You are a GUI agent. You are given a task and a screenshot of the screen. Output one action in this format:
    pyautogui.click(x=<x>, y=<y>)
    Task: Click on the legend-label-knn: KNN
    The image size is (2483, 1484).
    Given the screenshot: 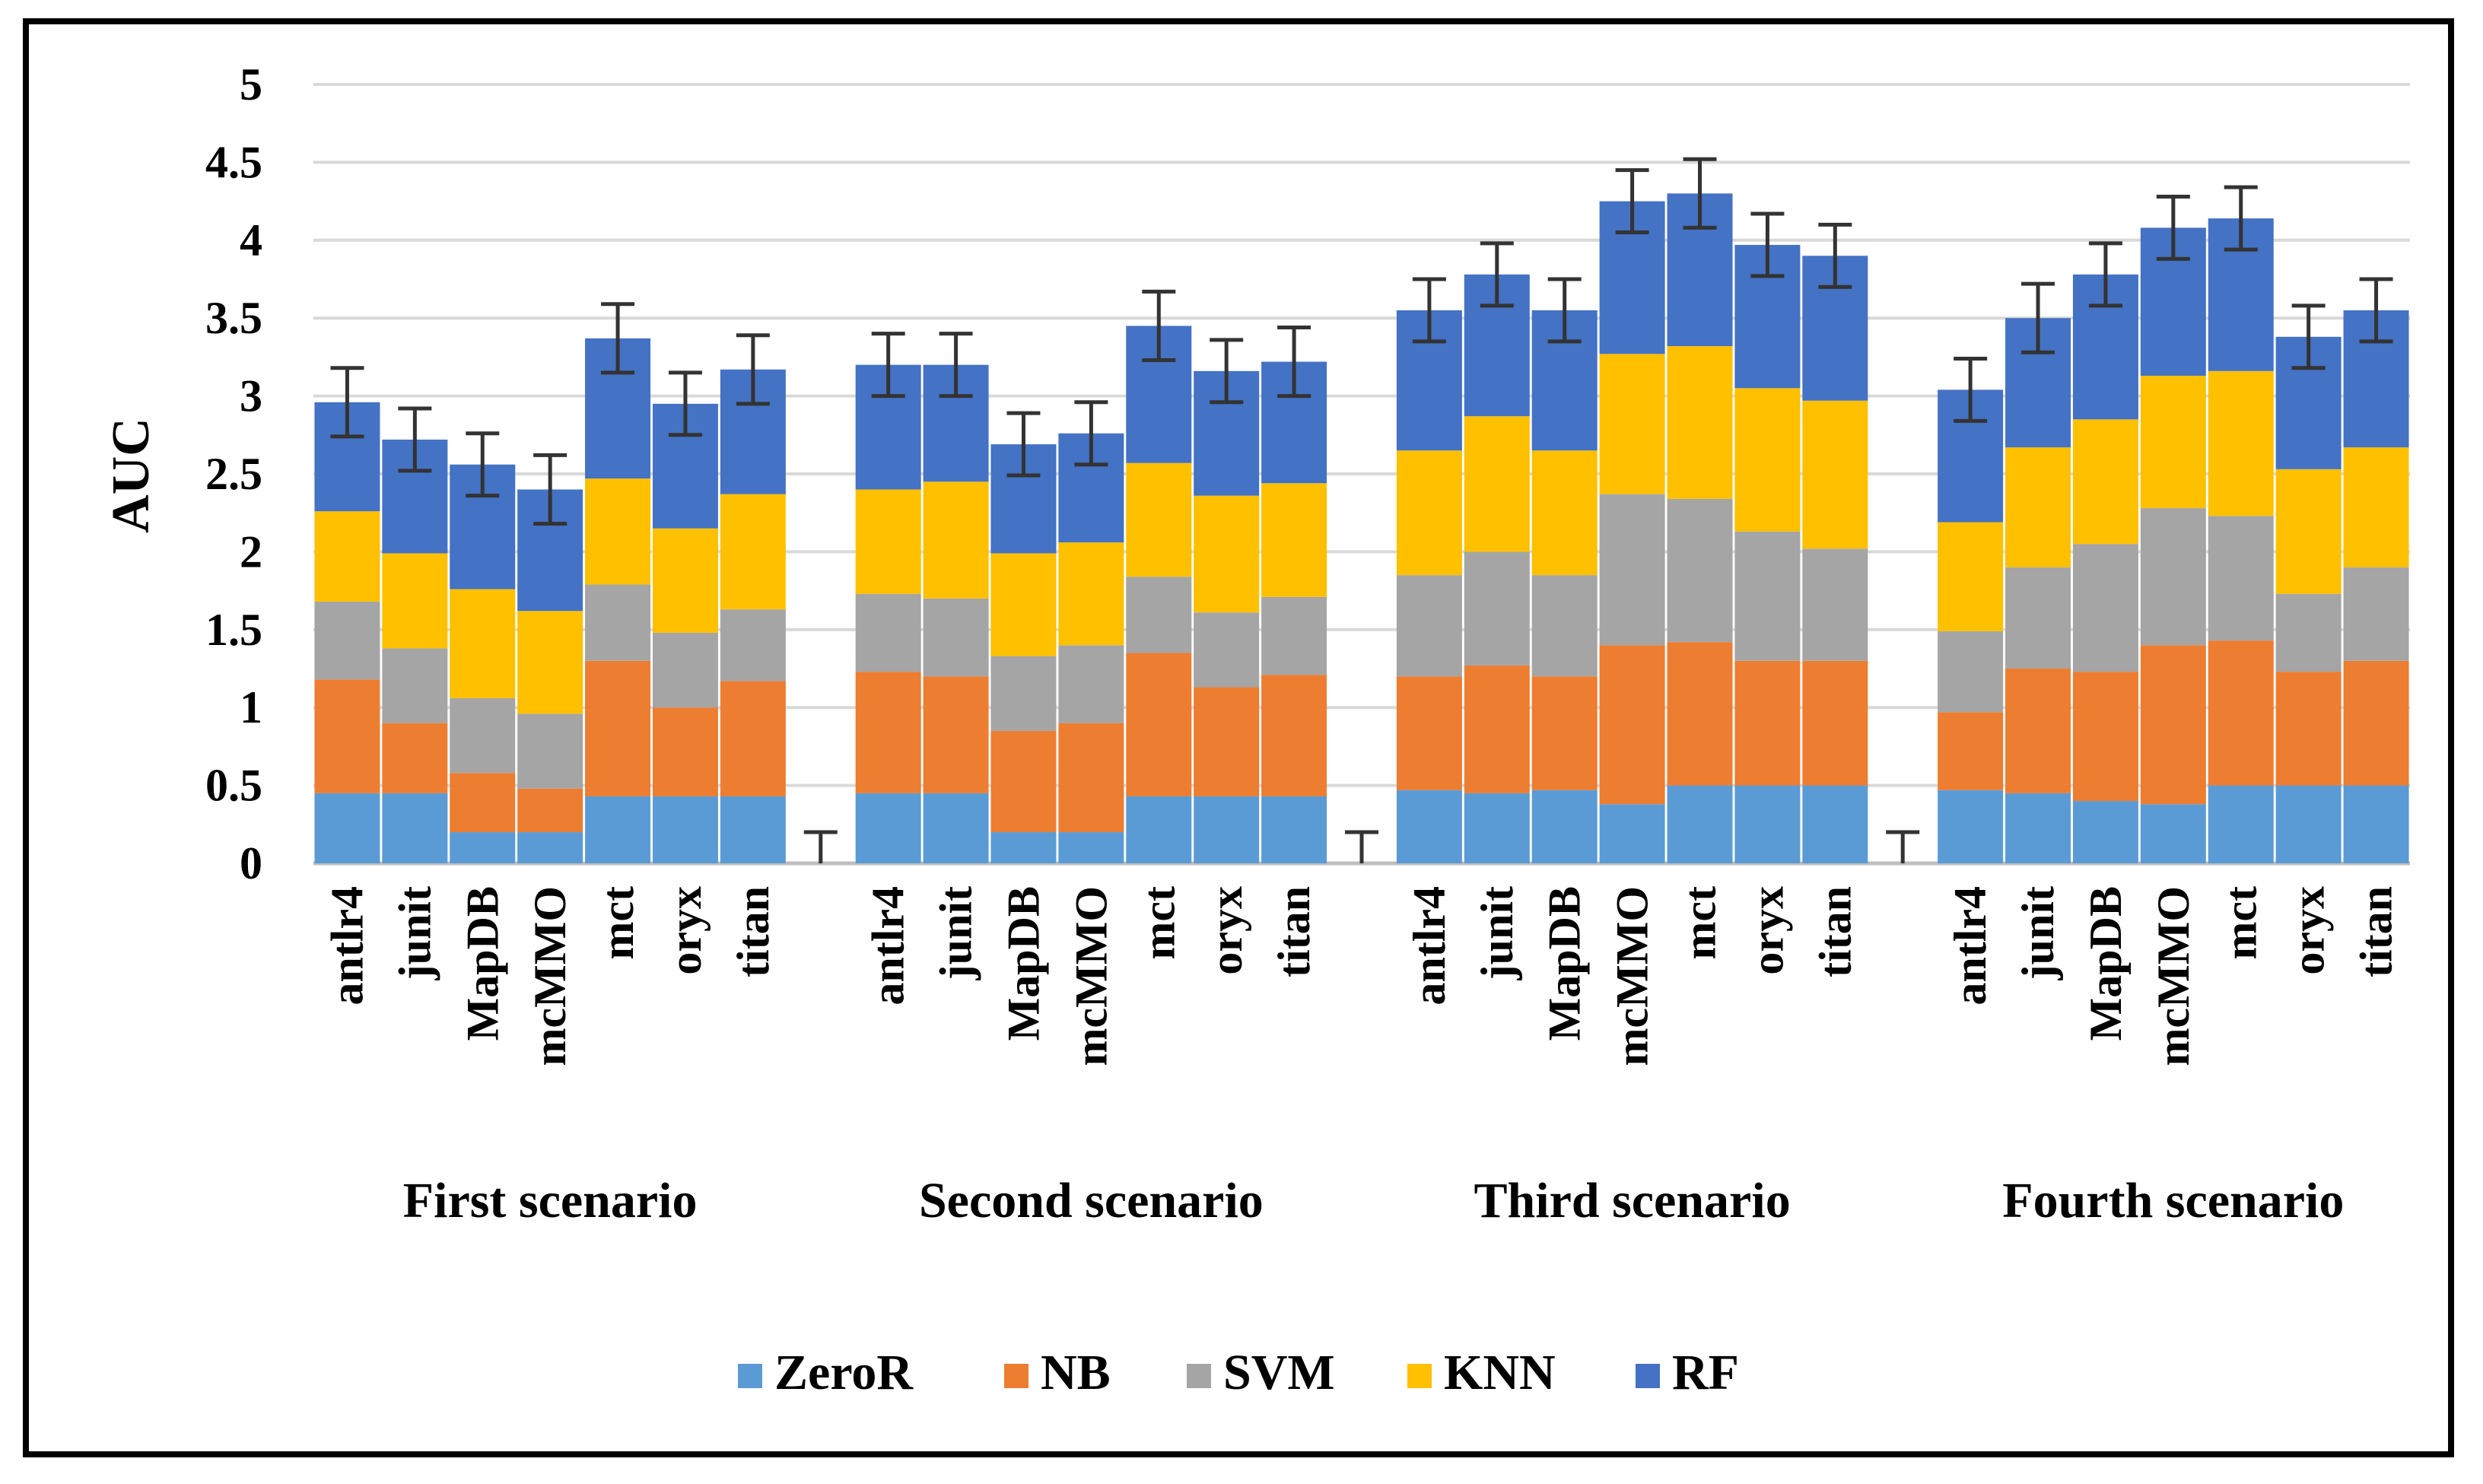 What is the action you would take?
    pyautogui.click(x=1500, y=1372)
    